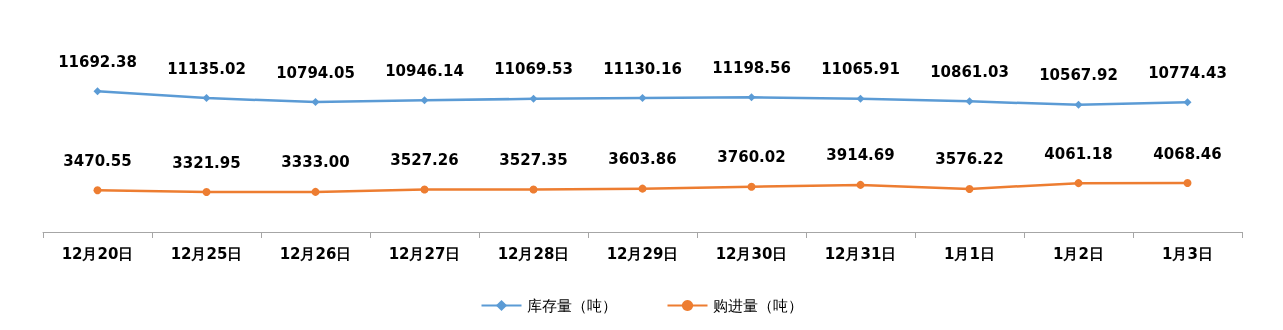 The image size is (1283, 330). I want to click on data-label: 10946.14, so click(424, 70).